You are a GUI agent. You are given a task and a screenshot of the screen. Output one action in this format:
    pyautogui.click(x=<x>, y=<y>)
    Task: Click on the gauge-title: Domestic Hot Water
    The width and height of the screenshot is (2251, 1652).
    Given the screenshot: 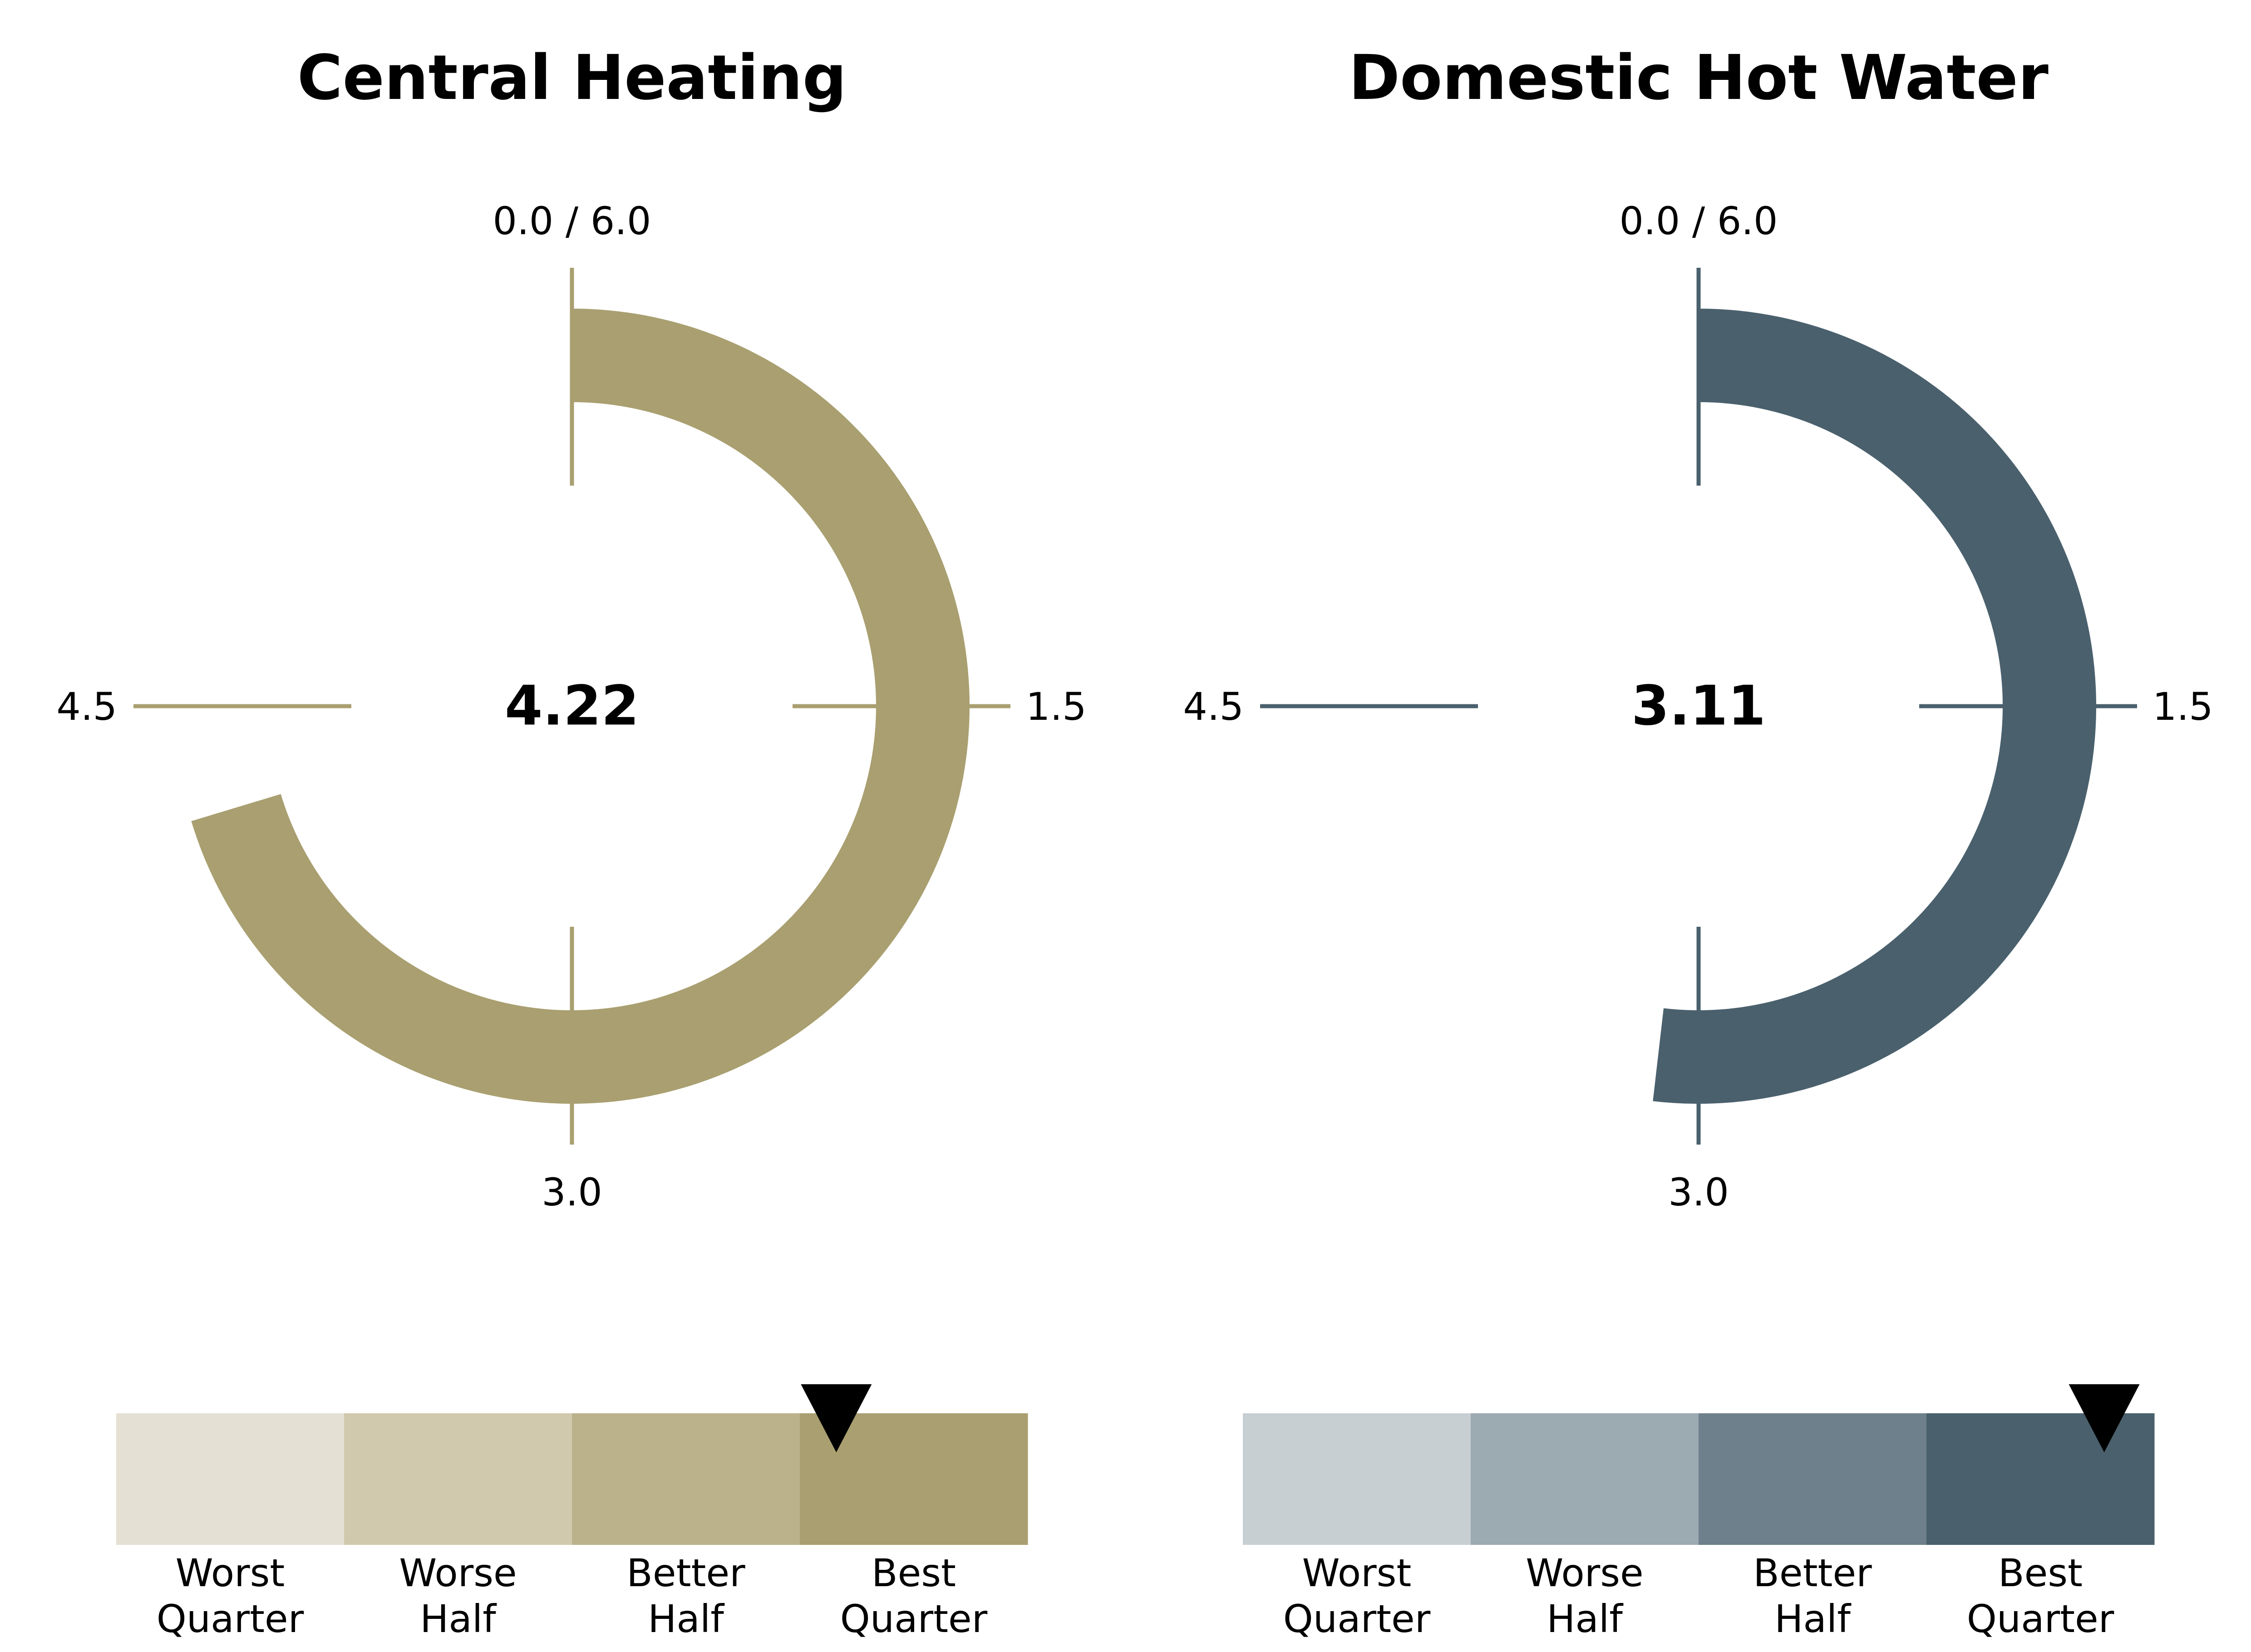 What is the action you would take?
    pyautogui.click(x=1699, y=78)
    